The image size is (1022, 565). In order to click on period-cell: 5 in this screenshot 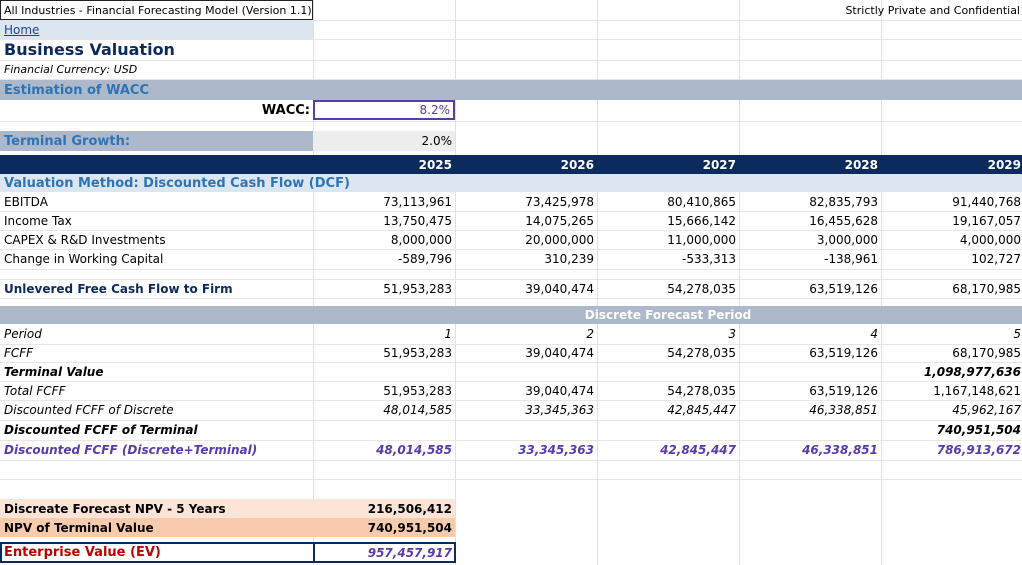, I will do `click(1017, 334)`.